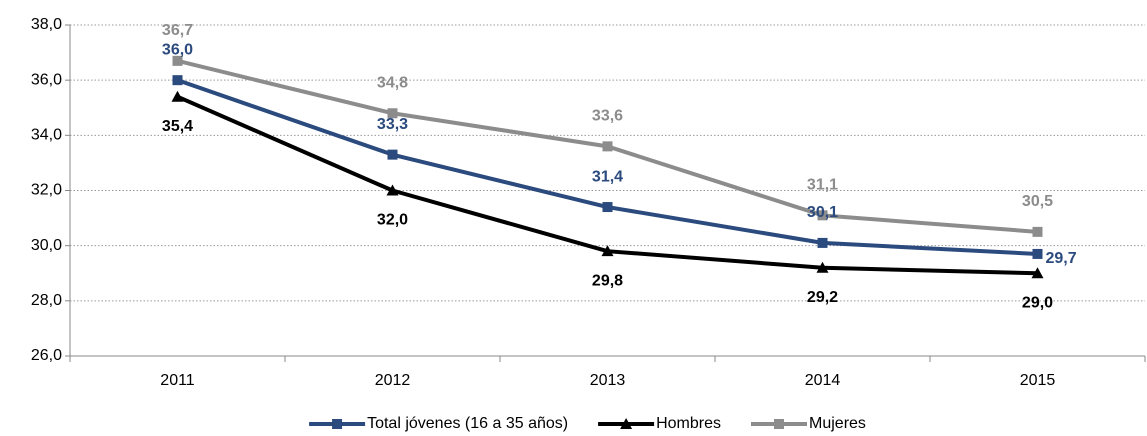 The height and width of the screenshot is (436, 1147). I want to click on data-label: 29,7, so click(1061, 258).